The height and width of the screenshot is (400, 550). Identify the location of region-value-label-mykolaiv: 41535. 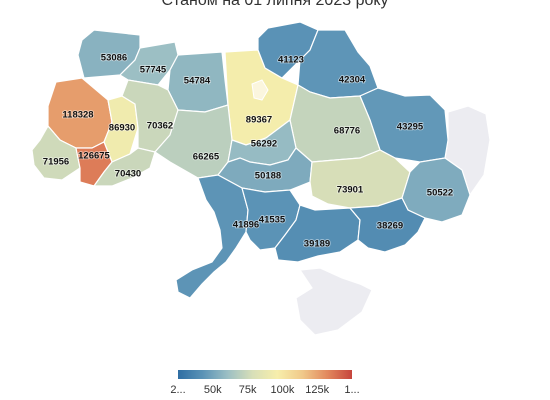
(272, 220).